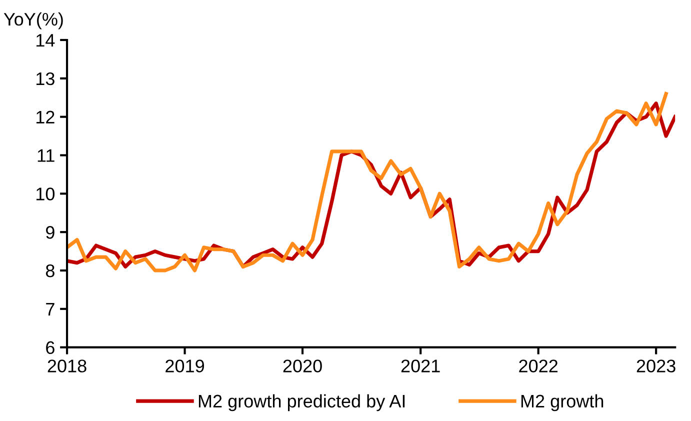 The height and width of the screenshot is (421, 691). What do you see at coordinates (46, 155) in the screenshot?
I see `y-tick-label: 11` at bounding box center [46, 155].